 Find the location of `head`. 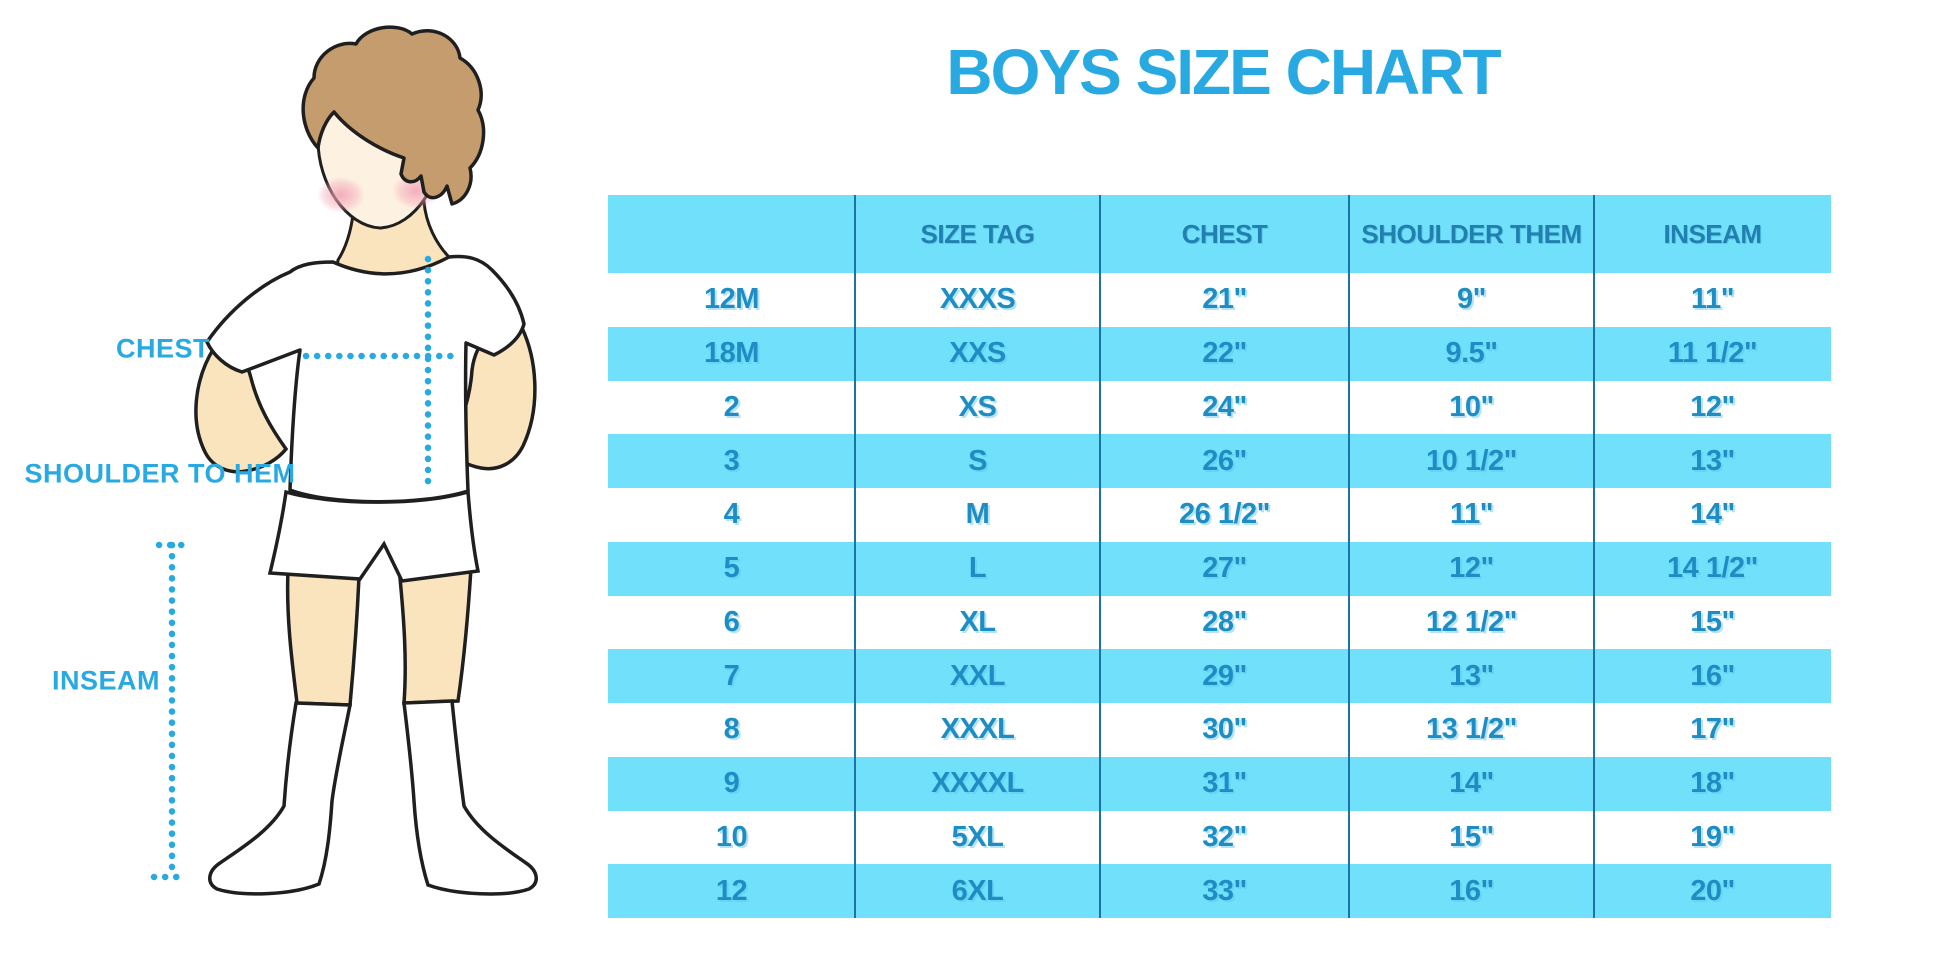

head is located at coordinates (393, 127).